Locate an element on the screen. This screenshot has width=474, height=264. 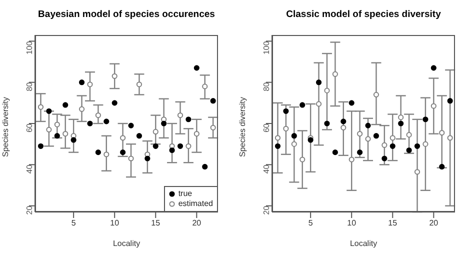
legend-label: true is located at coordinates (185, 194).